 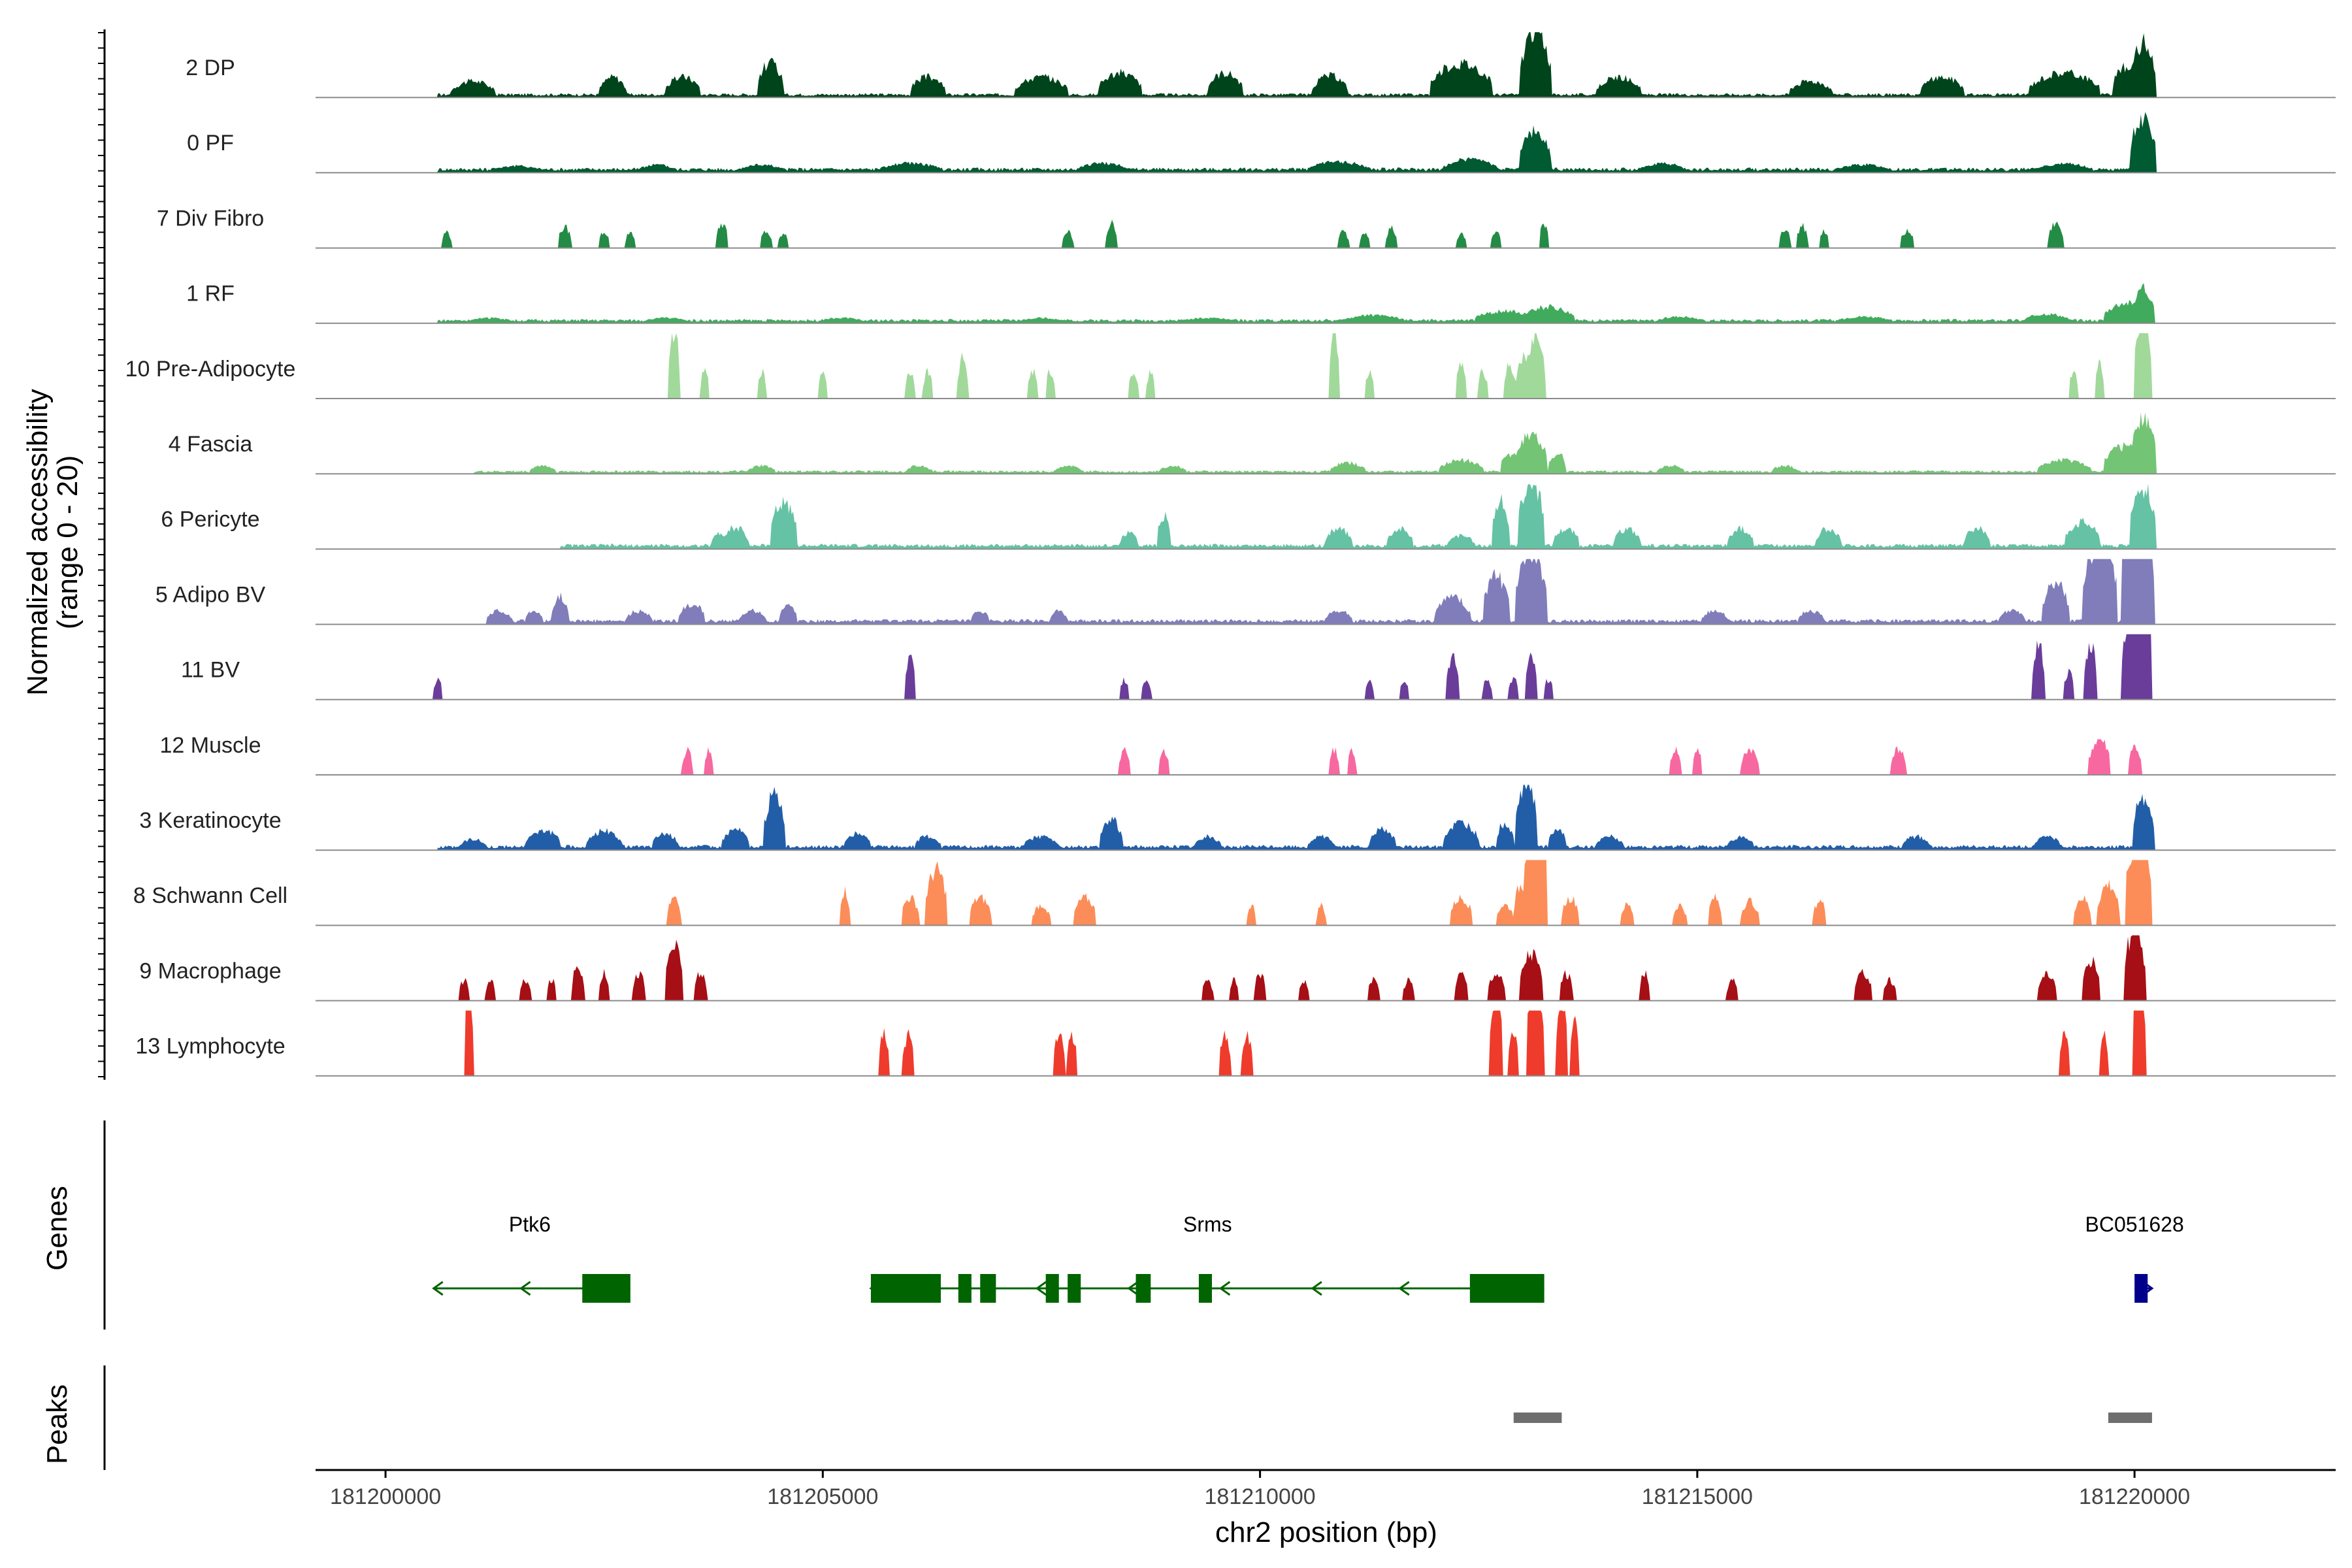 I want to click on gene-label: Ptk6, so click(x=530, y=1224).